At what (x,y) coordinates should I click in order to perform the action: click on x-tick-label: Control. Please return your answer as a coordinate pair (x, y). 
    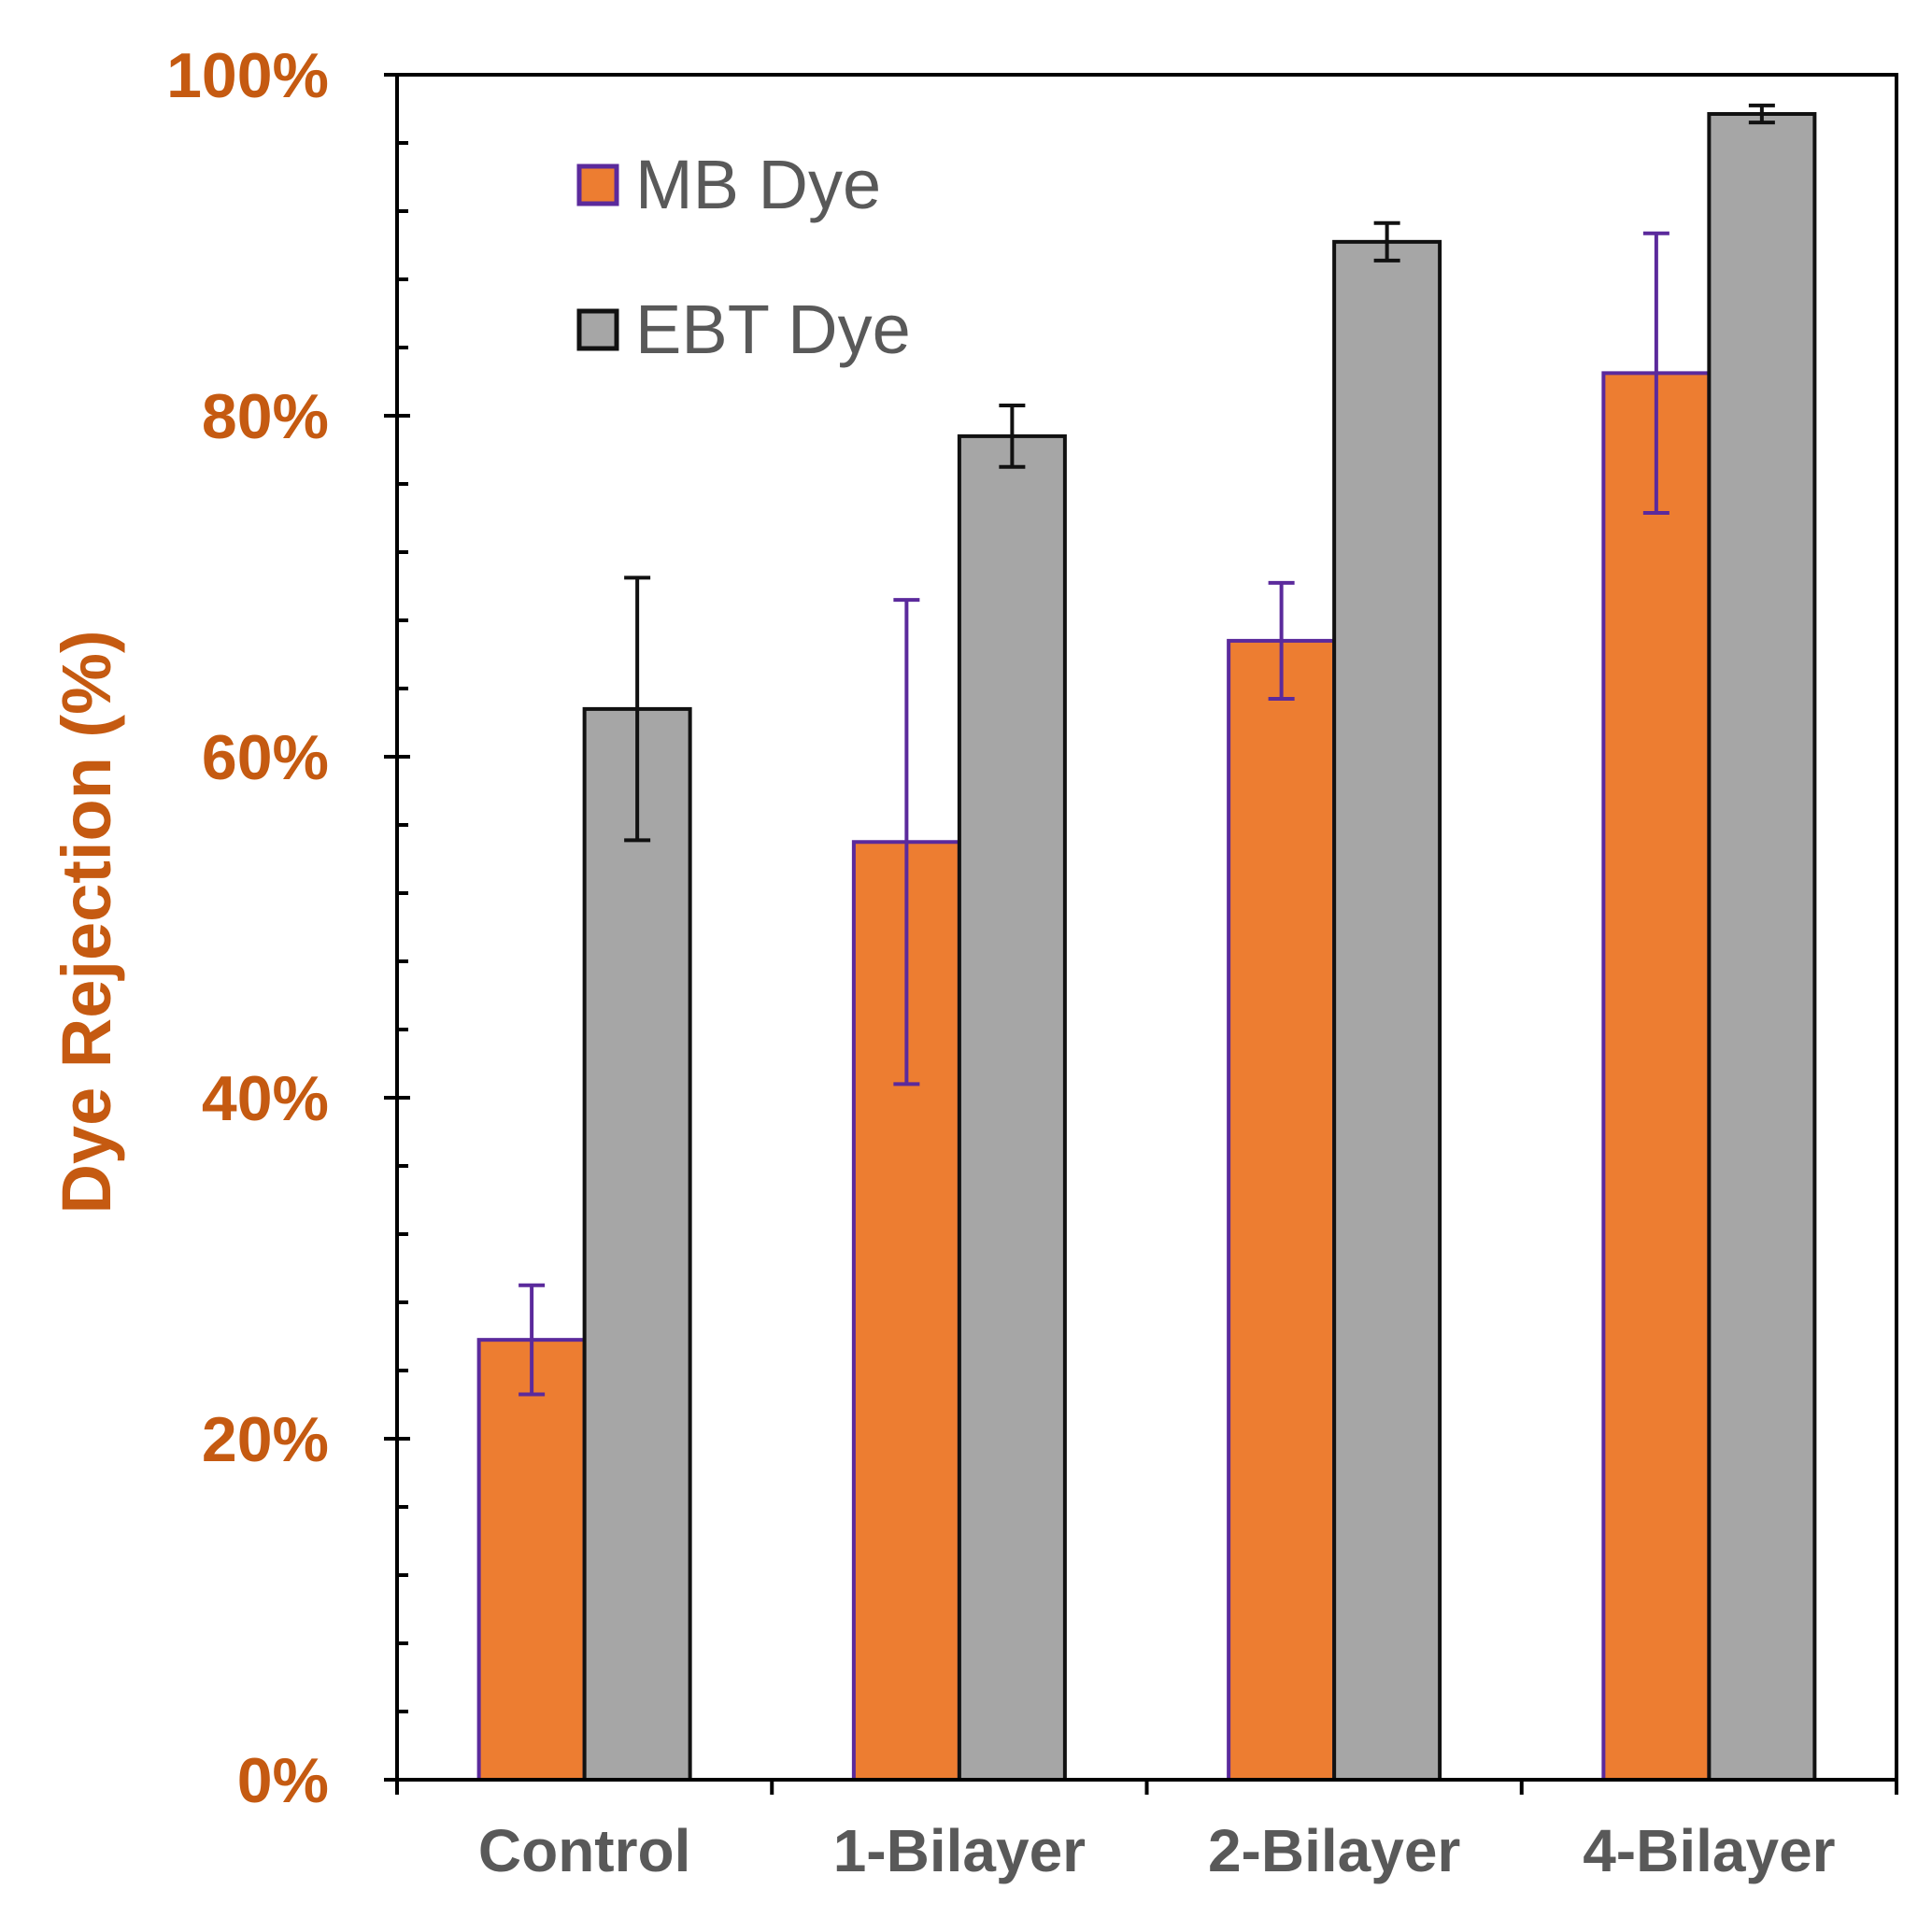
    Looking at the image, I should click on (584, 1850).